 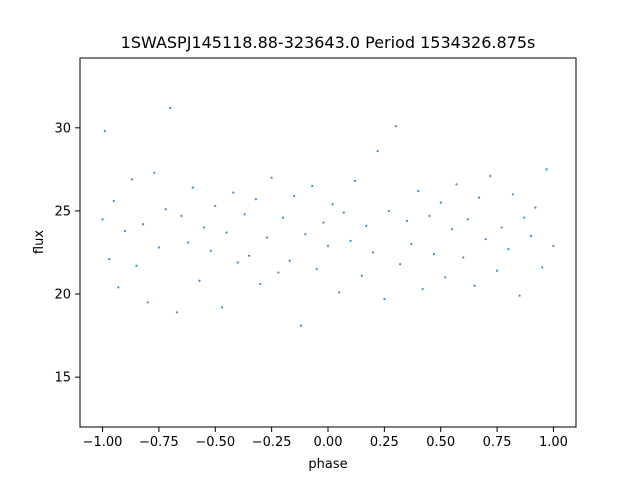 What do you see at coordinates (327, 464) in the screenshot?
I see `x-axis-label: phase` at bounding box center [327, 464].